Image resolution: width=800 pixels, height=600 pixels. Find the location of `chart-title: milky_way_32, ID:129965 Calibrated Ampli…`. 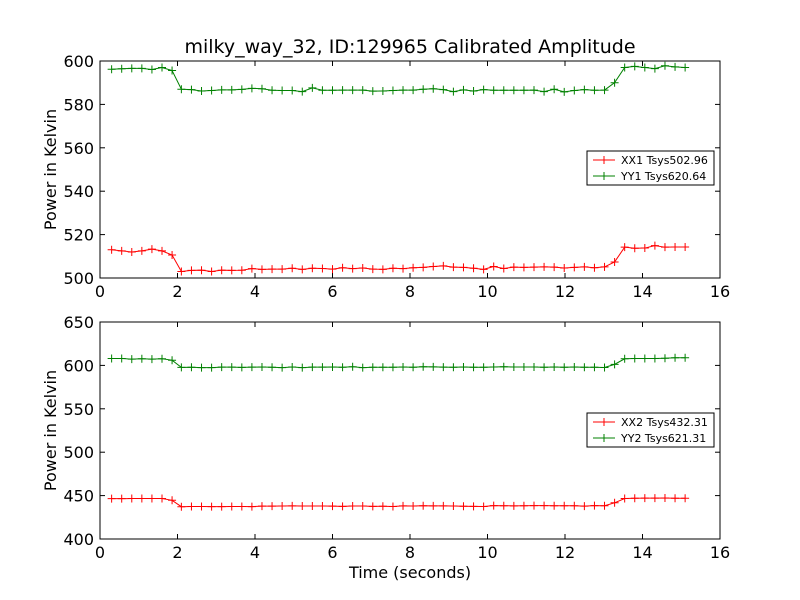

chart-title: milky_way_32, ID:129965 Calibrated Ampli… is located at coordinates (409, 47).